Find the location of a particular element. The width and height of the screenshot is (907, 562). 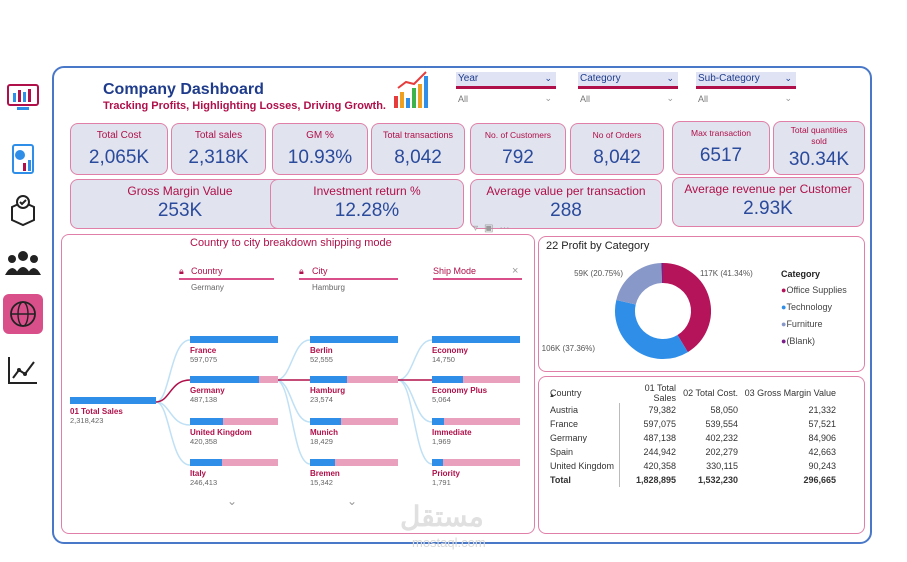

kpi-value: 6517 is located at coordinates (721, 155).